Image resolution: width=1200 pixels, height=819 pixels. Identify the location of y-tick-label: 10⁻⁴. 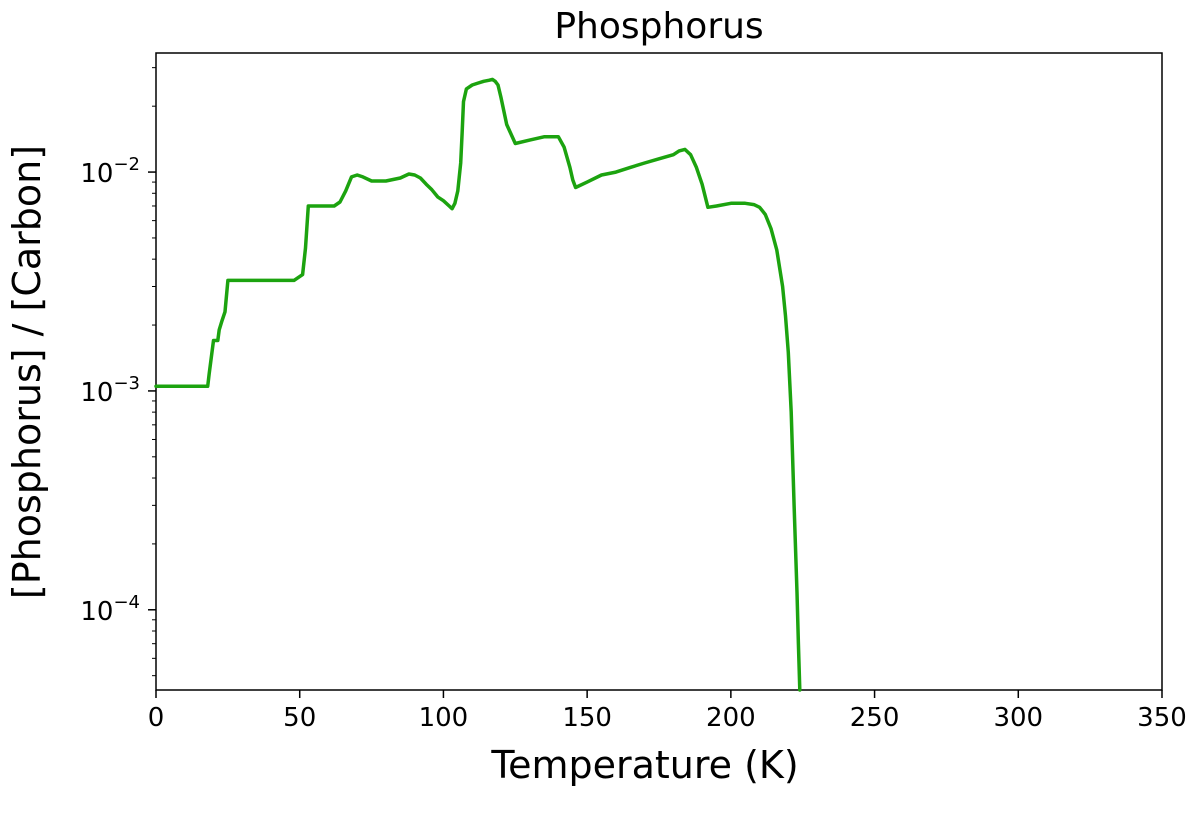
(110, 609).